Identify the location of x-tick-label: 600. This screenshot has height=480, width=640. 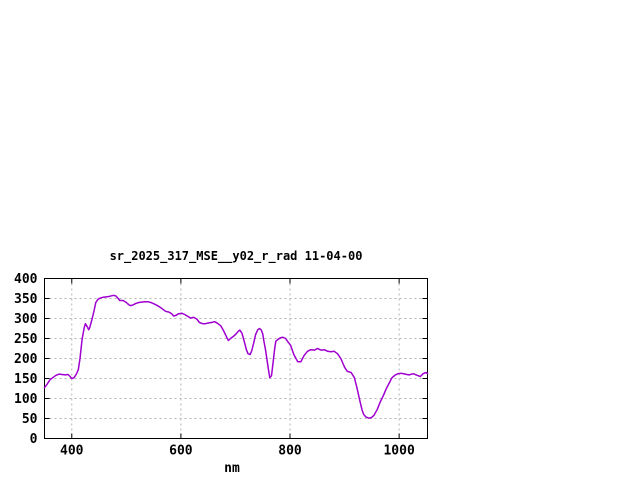
(181, 451).